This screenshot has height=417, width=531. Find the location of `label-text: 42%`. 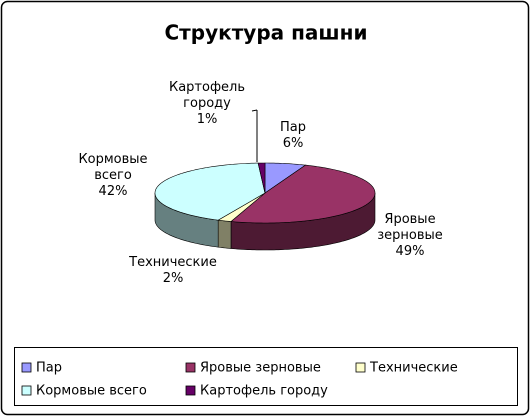

label-text: 42% is located at coordinates (113, 191).